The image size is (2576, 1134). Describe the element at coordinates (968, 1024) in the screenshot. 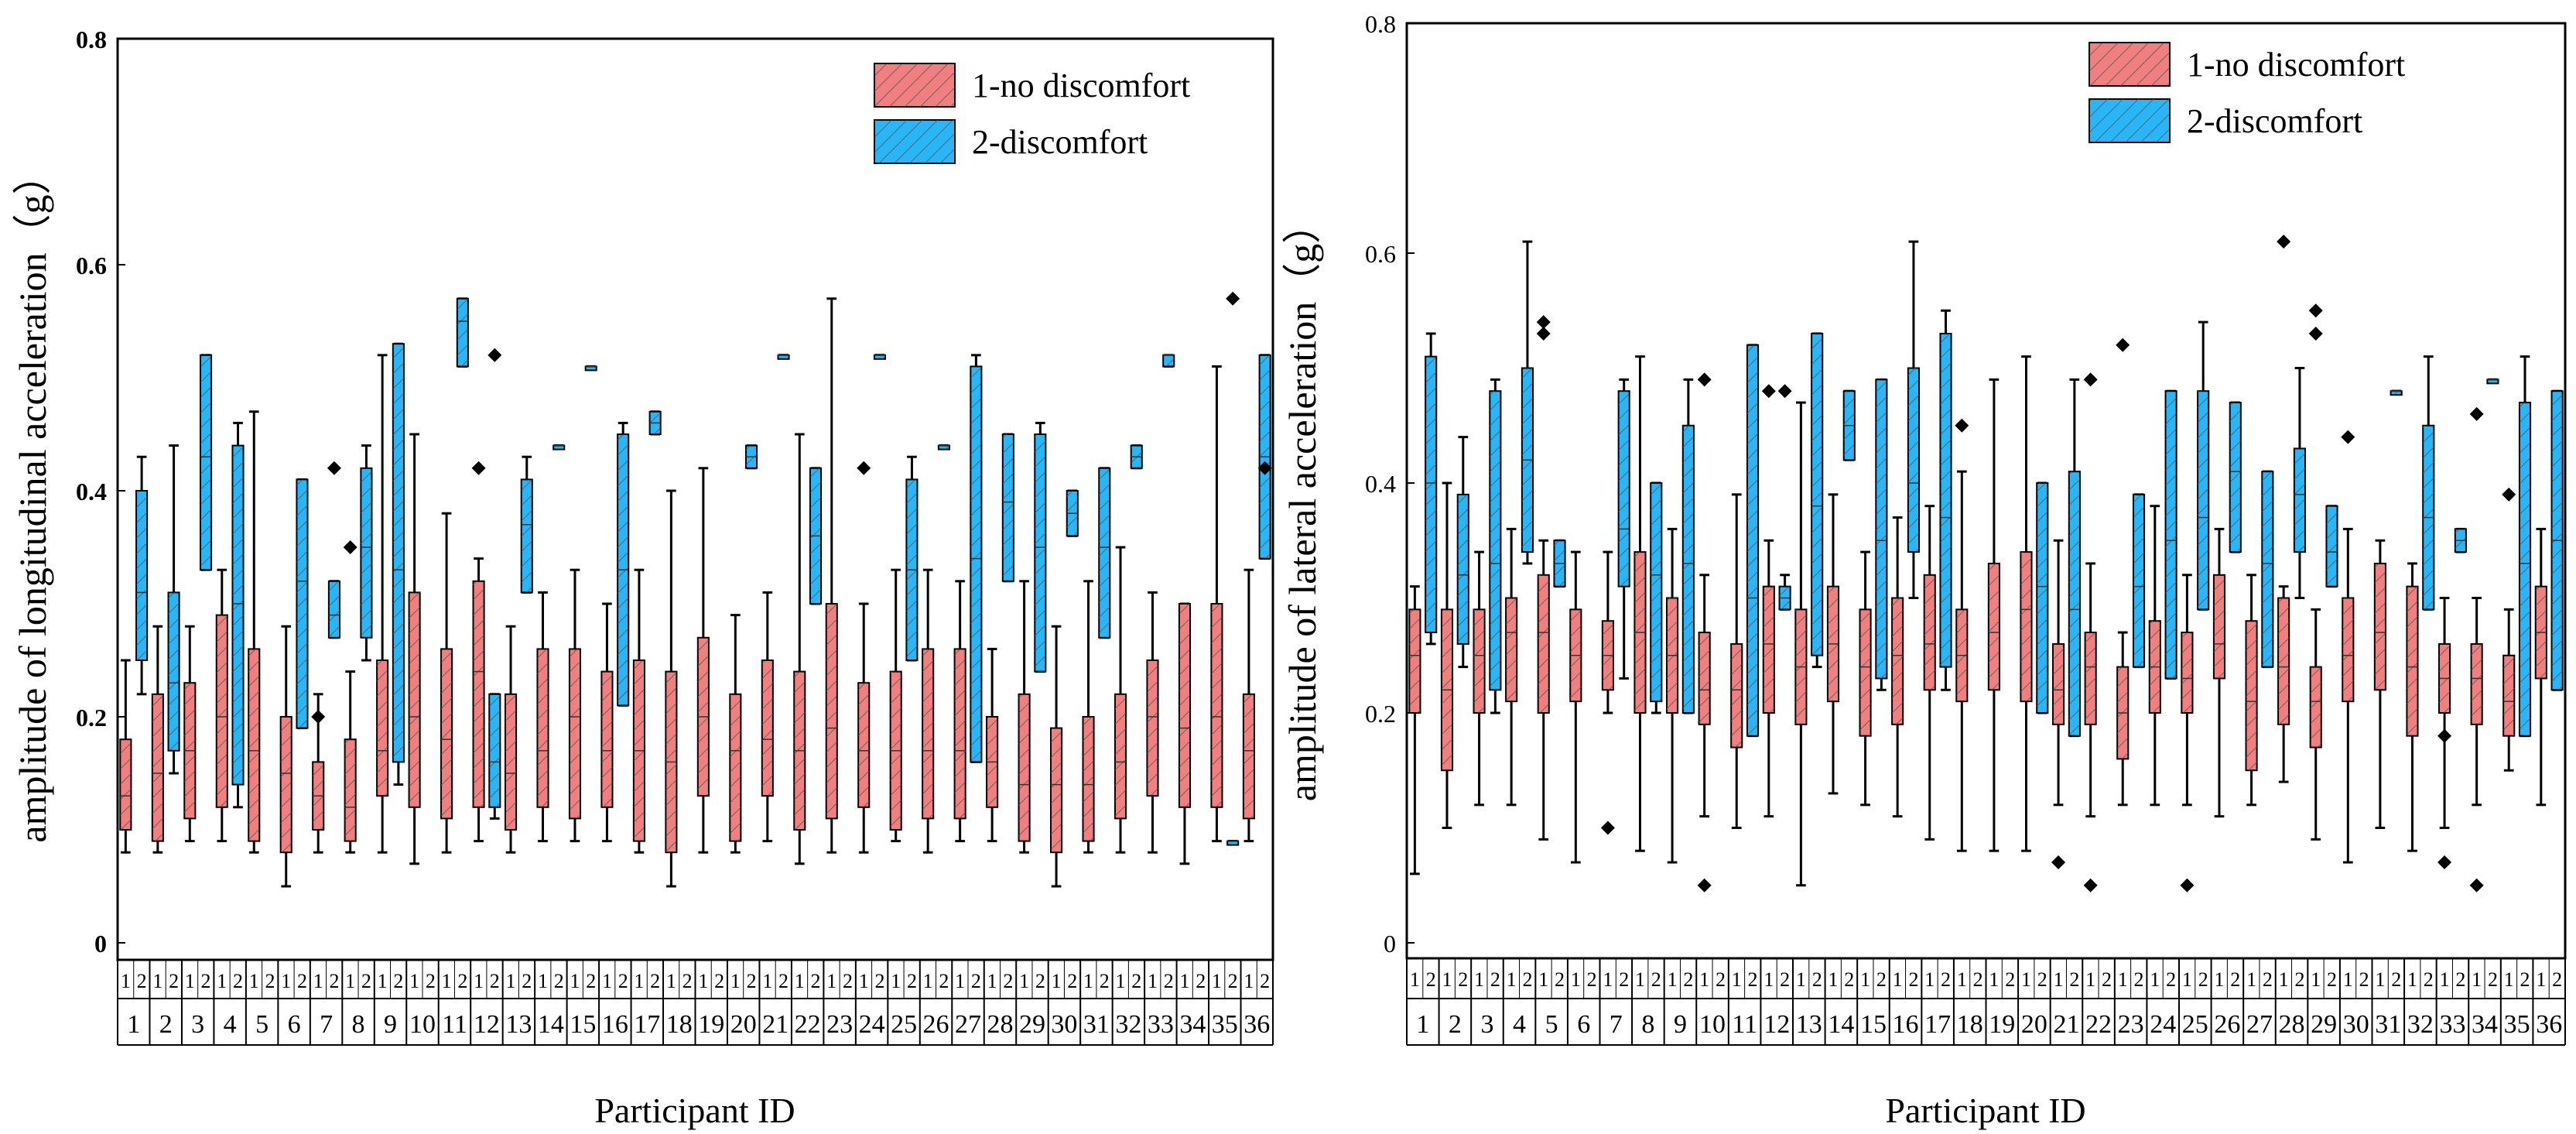

I see `x-tick-label: 27` at that location.